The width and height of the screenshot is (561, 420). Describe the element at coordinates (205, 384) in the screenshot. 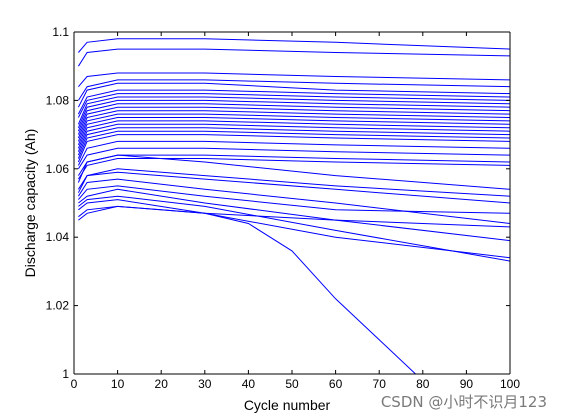

I see `x-tick-label: 30` at that location.